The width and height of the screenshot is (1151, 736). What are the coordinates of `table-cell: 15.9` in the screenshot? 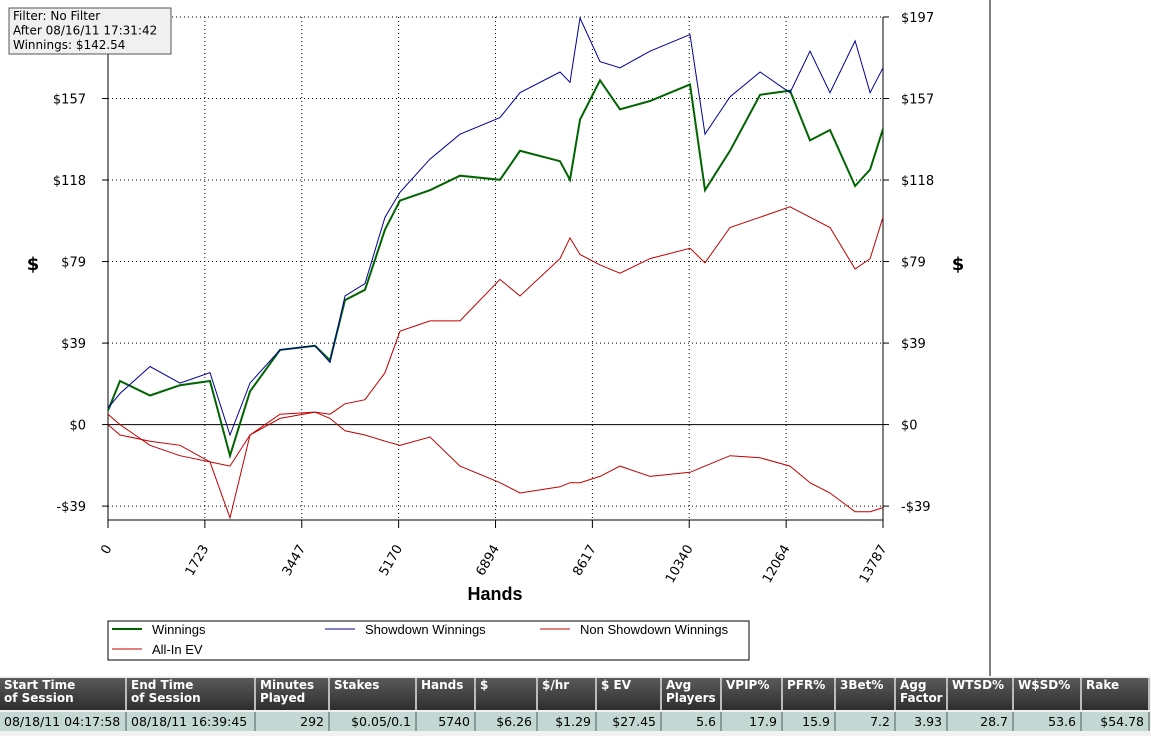 It's located at (809, 721).